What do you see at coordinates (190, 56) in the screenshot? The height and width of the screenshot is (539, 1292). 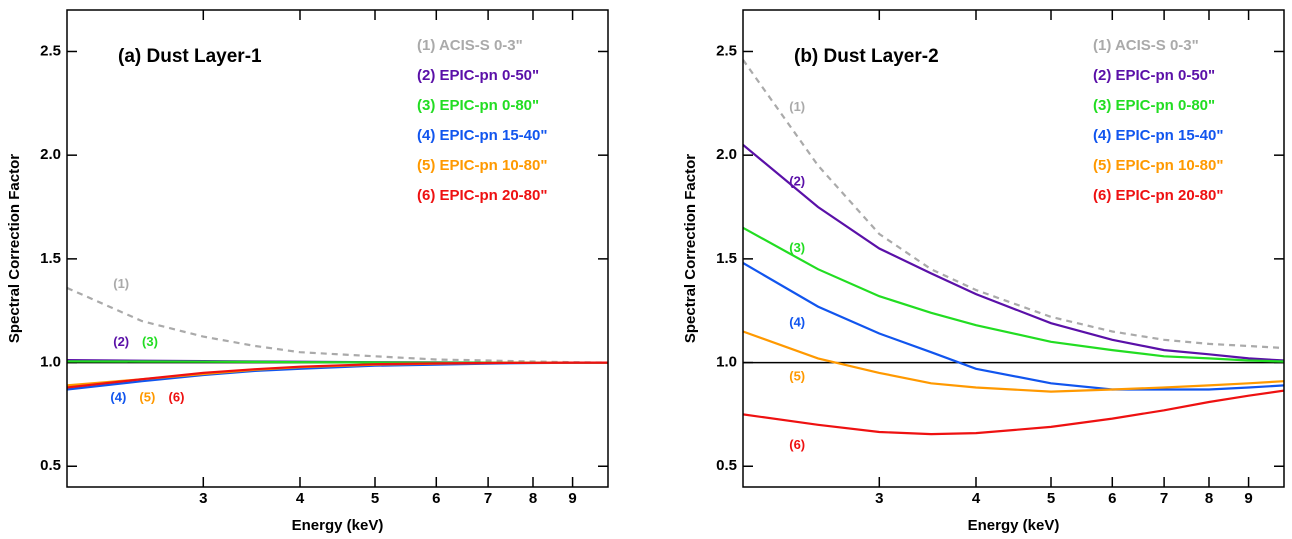 I see `panel-title: (a) Dust Layer-1` at bounding box center [190, 56].